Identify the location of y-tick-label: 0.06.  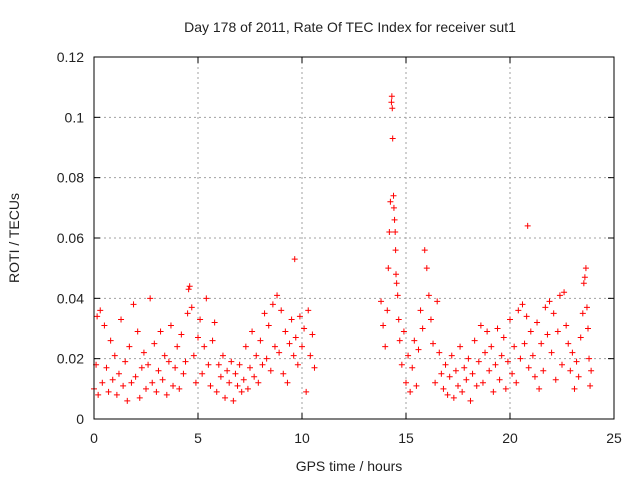
(70, 238).